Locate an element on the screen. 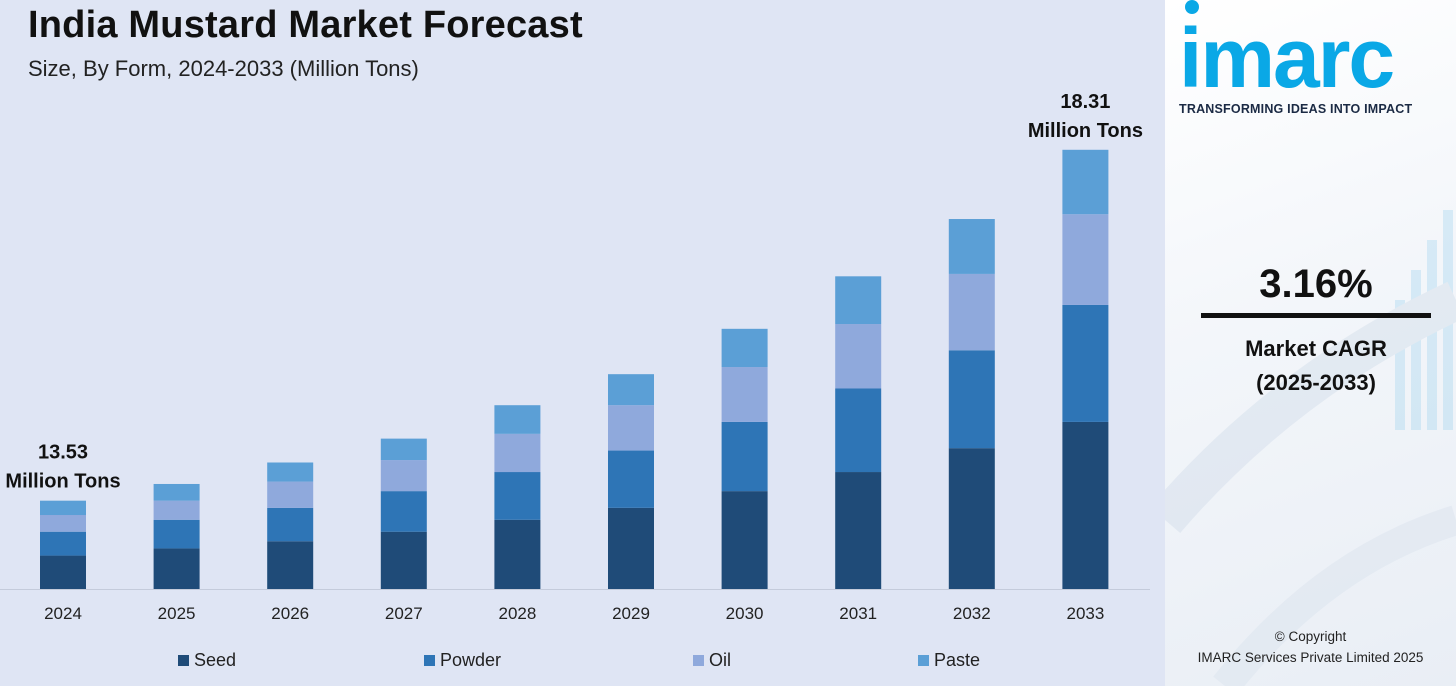 This screenshot has width=1456, height=686. logo-wordmark: imarc is located at coordinates (1287, 58).